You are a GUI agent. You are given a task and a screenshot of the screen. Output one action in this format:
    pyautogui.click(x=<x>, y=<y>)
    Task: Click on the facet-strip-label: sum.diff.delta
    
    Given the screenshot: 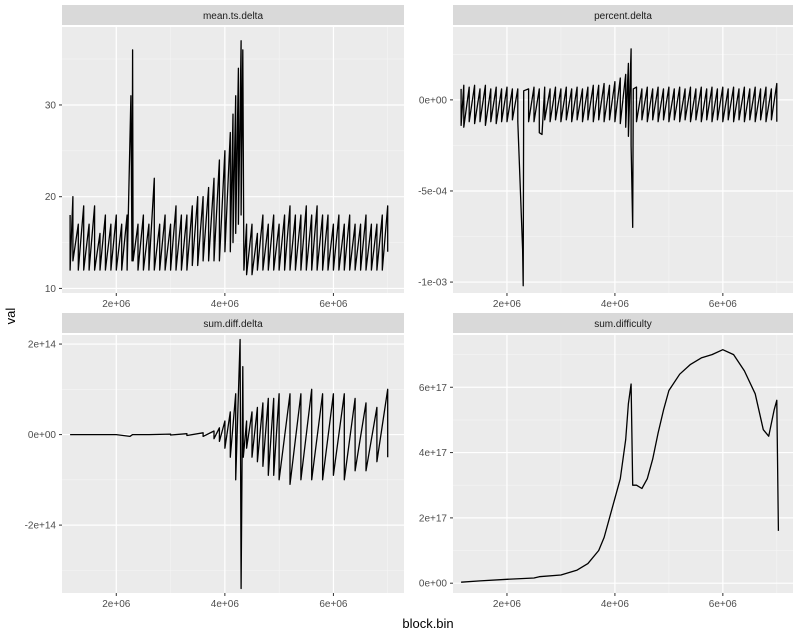 What is the action you would take?
    pyautogui.click(x=233, y=324)
    